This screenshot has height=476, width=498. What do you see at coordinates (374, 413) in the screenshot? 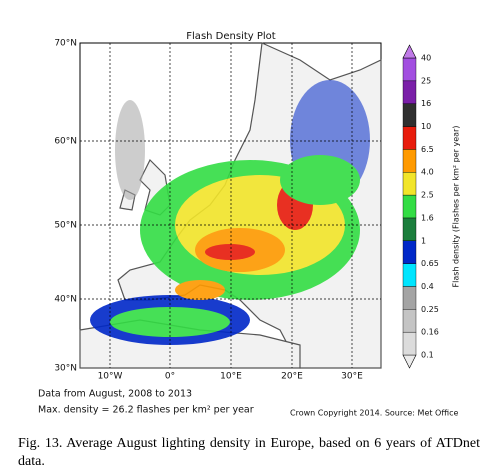
I see `copyright: Crown Copyright 2014. Source: Met Office` at bounding box center [374, 413].